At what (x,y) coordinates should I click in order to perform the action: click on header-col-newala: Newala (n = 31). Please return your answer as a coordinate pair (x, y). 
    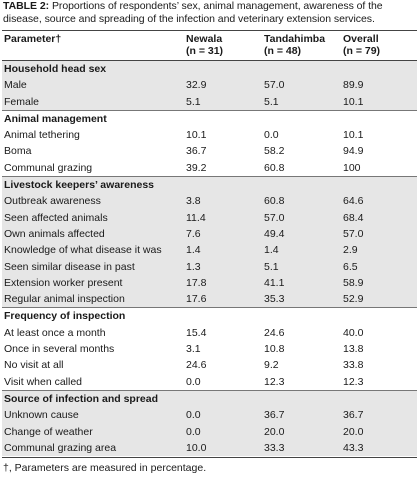
    Looking at the image, I should click on (223, 45).